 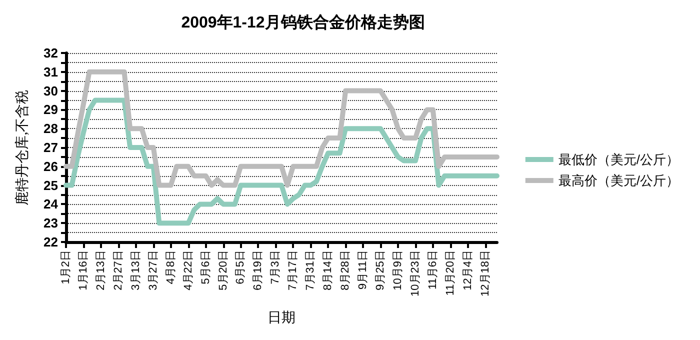 I want to click on y-tick-label: 26, so click(x=51, y=166).